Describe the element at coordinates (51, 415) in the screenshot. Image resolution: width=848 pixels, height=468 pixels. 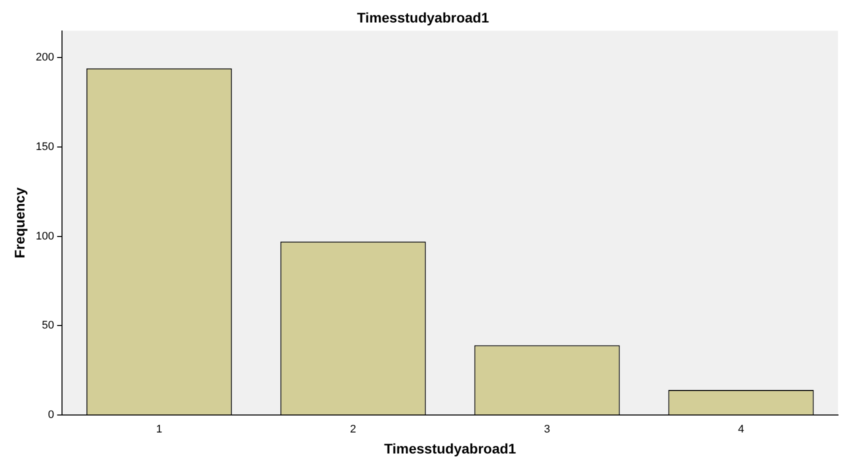
I see `y-tick-label: 0` at that location.